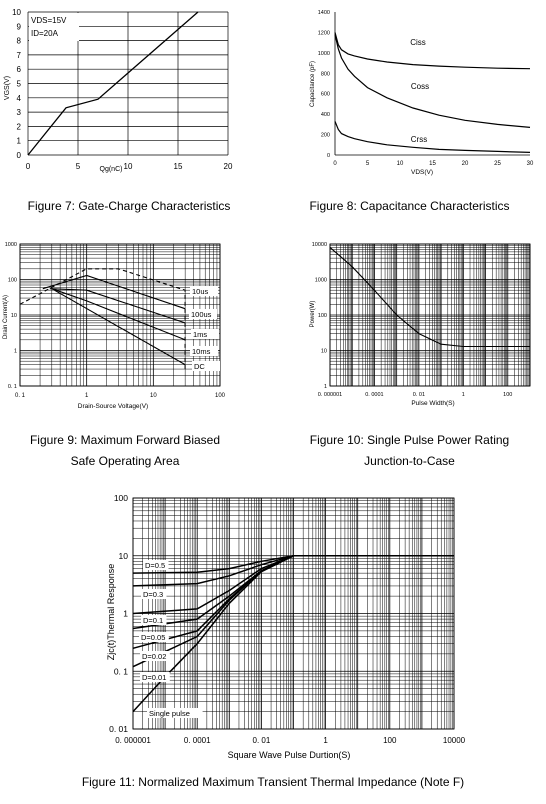 The width and height of the screenshot is (546, 804). I want to click on figure-8-caption-line: Figure 8: Capacitance Characteristics, so click(409, 206).